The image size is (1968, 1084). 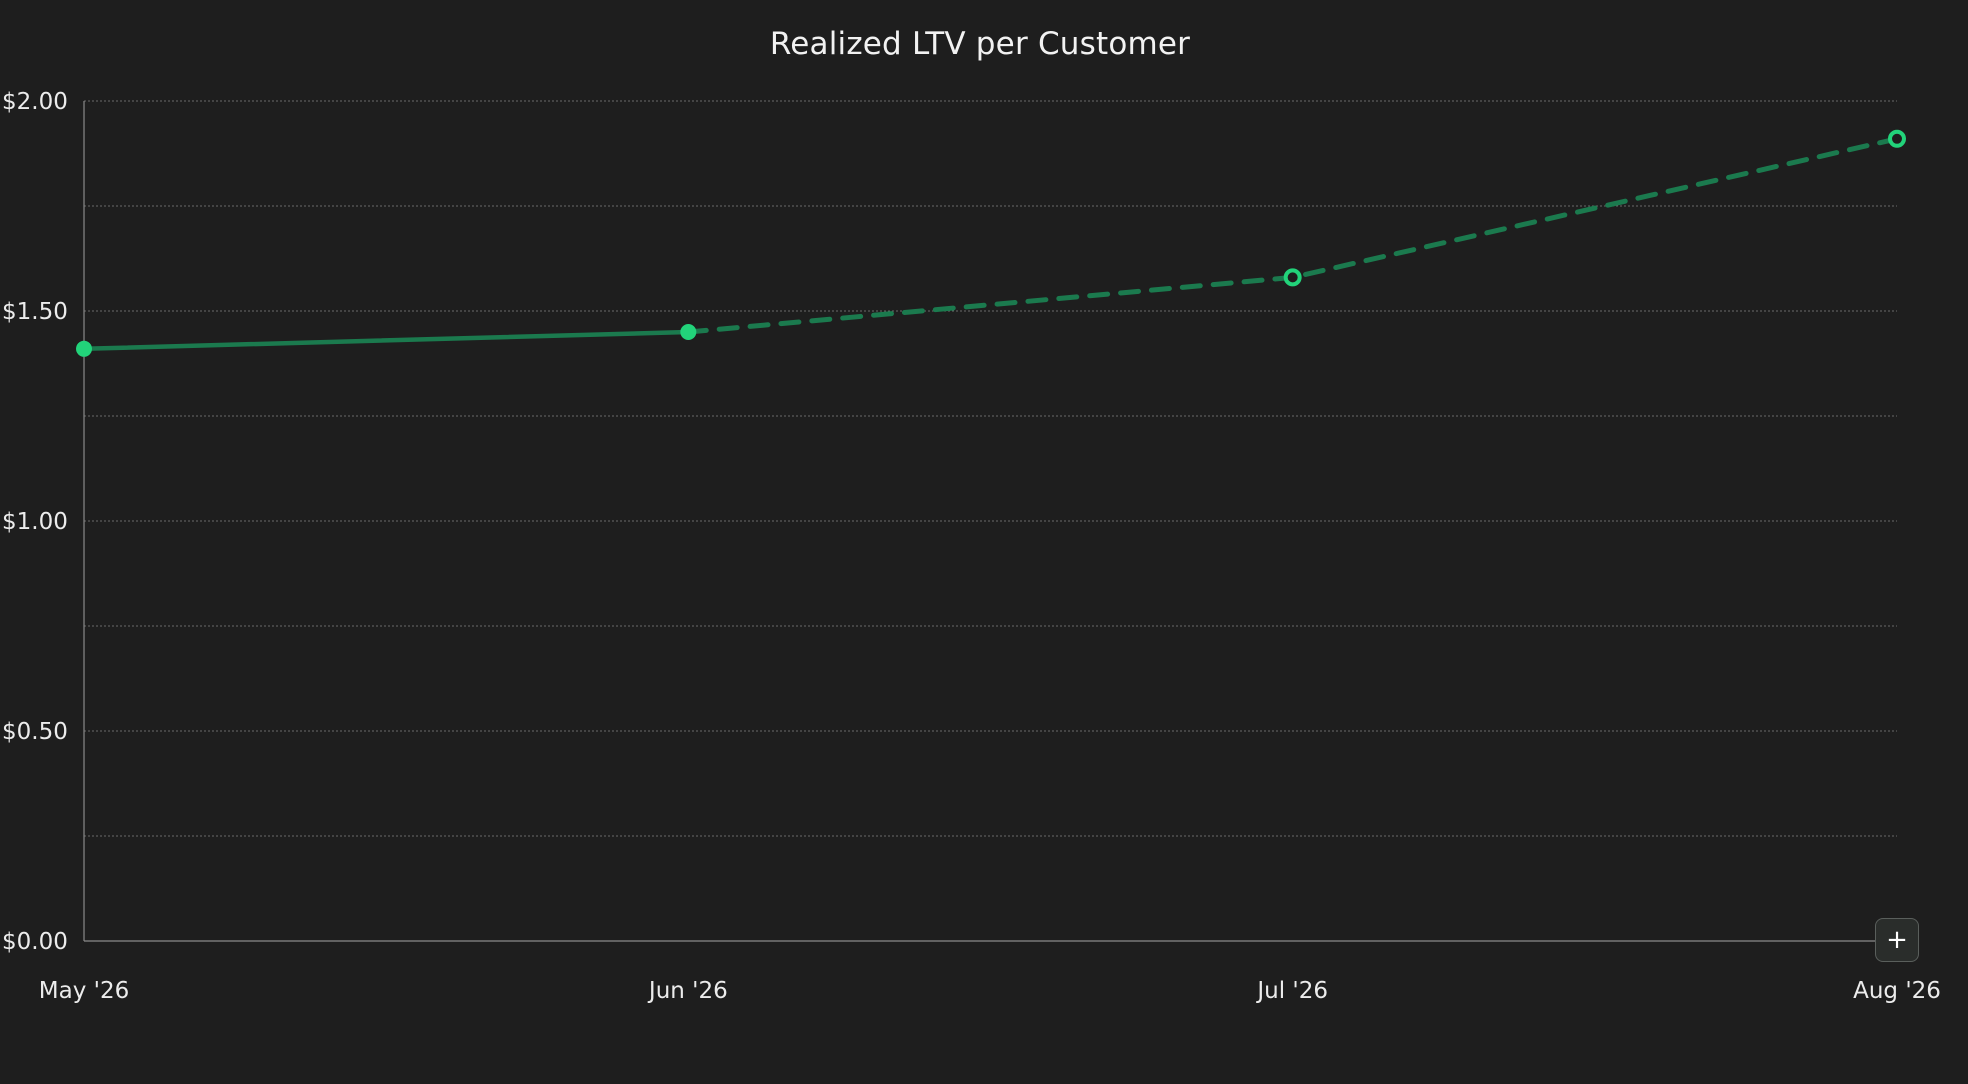 What do you see at coordinates (1291, 991) in the screenshot?
I see `x-tick-label: Jul '26` at bounding box center [1291, 991].